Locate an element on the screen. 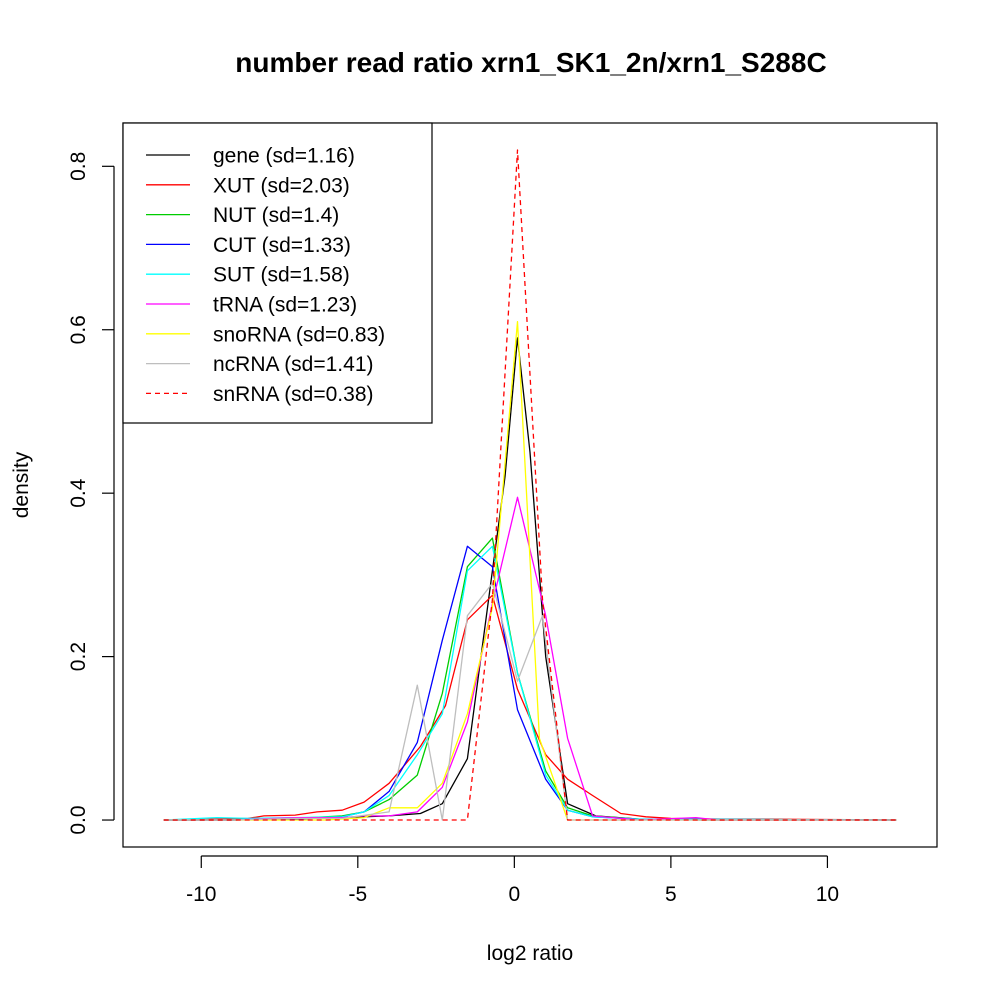 Image resolution: width=1000 pixels, height=1000 pixels. y-axis: 0.0 0.2 0.4 0.6 0.8 is located at coordinates (91, 493).